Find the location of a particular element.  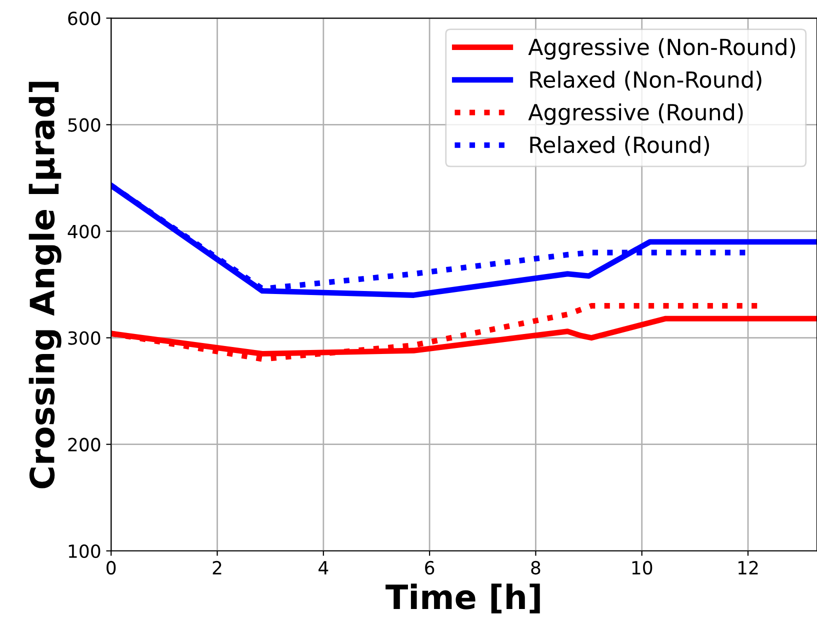

x-tick-label: 12 is located at coordinates (748, 567).